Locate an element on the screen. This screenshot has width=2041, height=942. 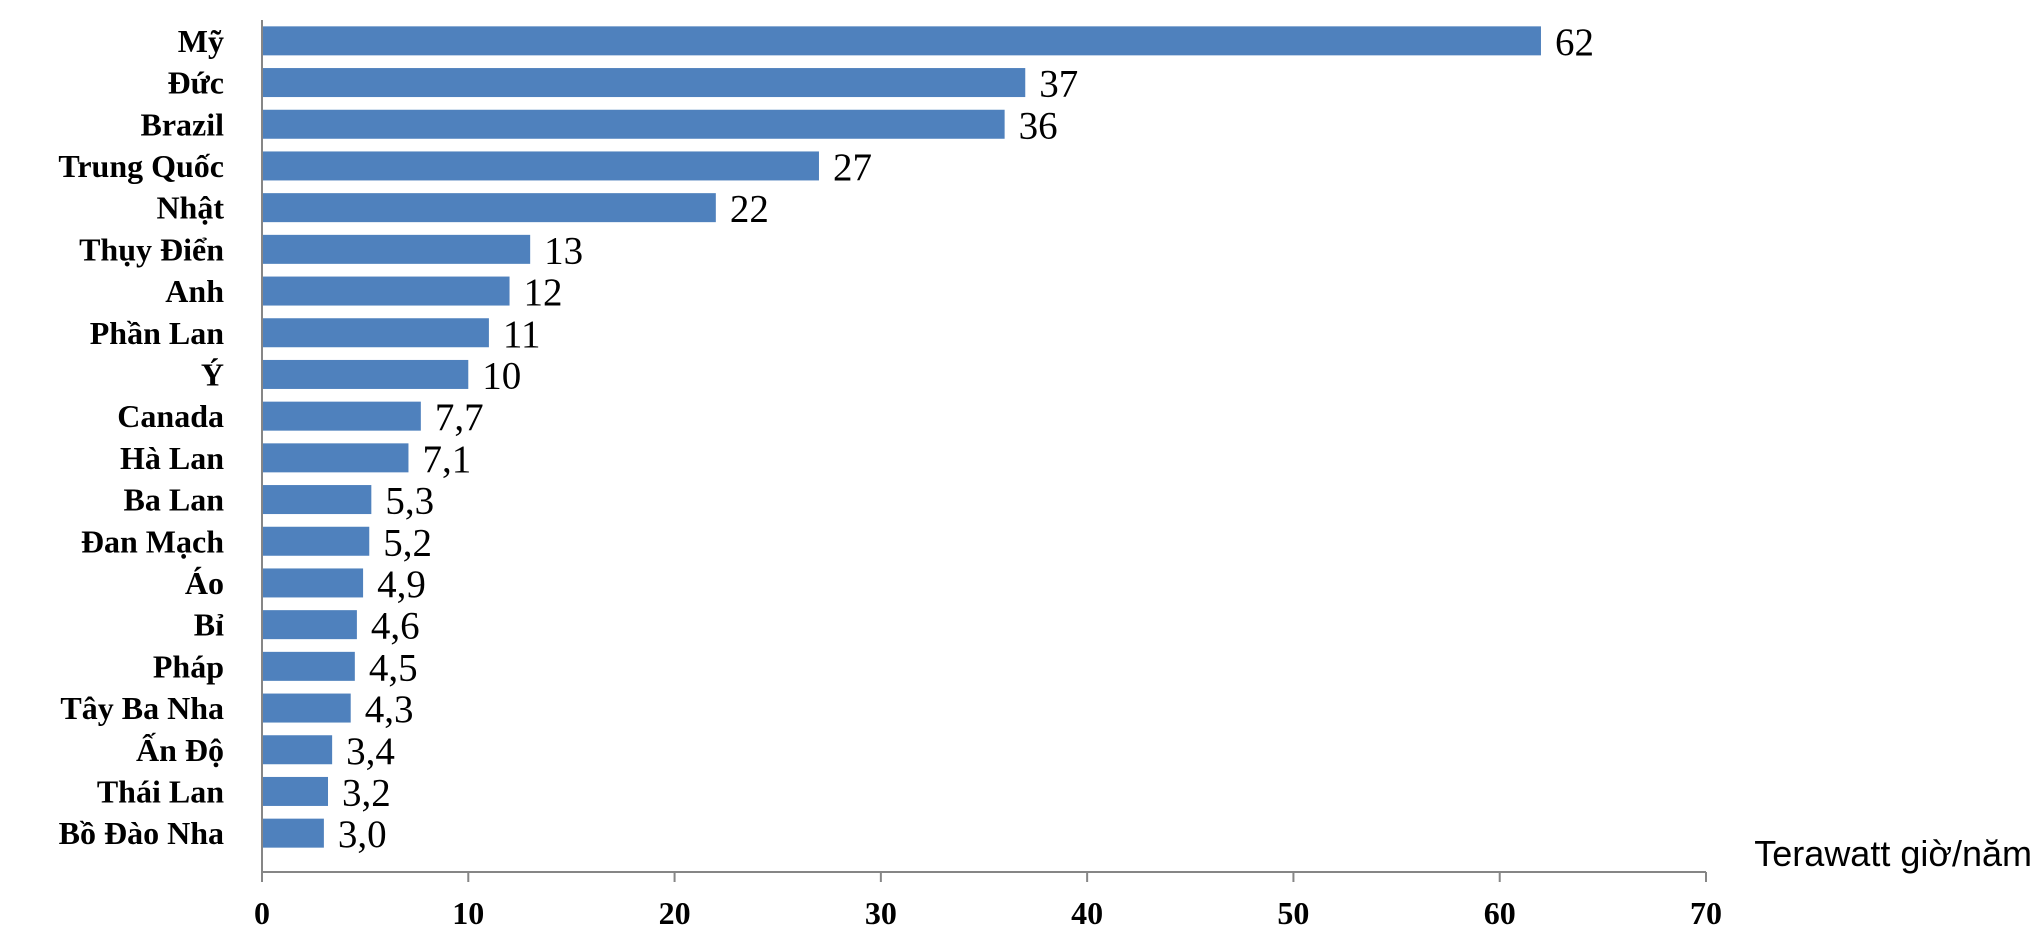
category-label: Anh is located at coordinates (194, 291).